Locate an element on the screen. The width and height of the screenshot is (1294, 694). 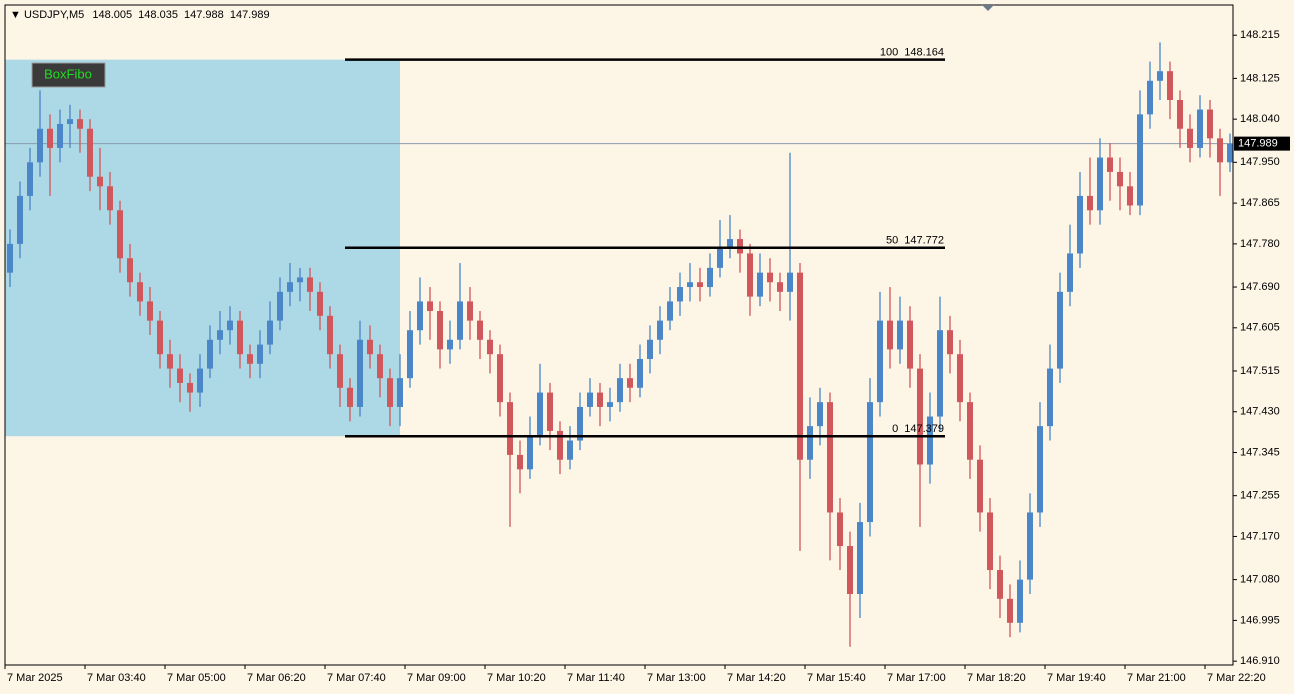
price-tag is located at coordinates (1262, 143).